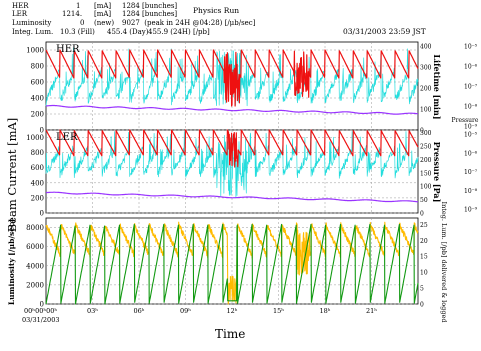 The image size is (481, 351). What do you see at coordinates (35, 266) in the screenshot?
I see `lumi-ytick: 4000` at bounding box center [35, 266].